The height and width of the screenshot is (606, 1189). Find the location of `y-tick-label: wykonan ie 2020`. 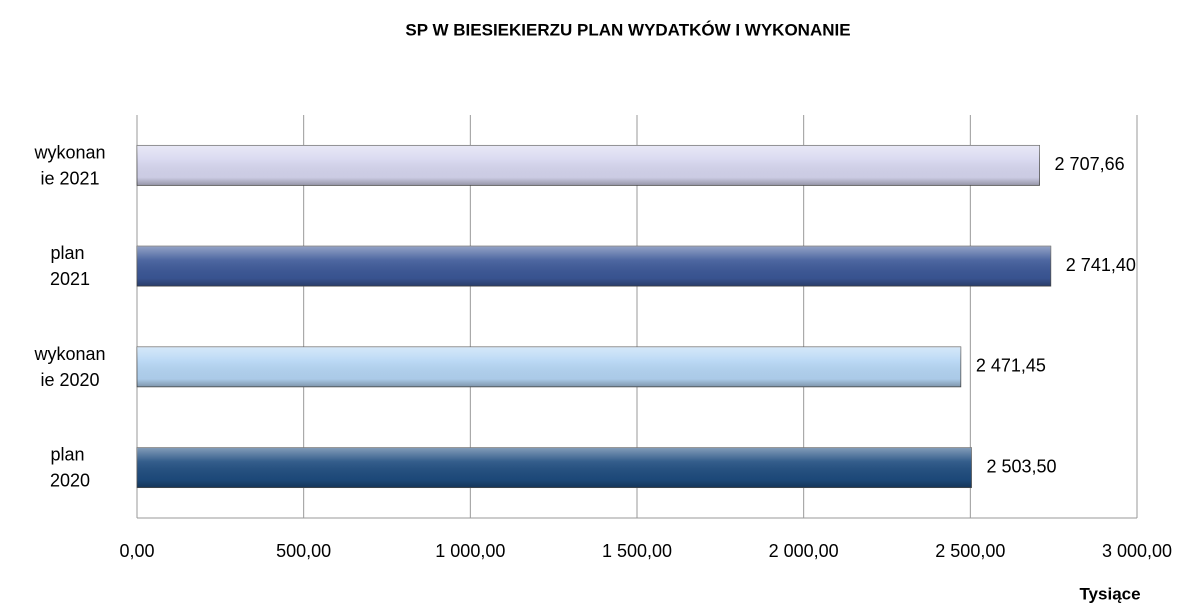

y-tick-label: wykonan ie 2020 is located at coordinates (69, 367).